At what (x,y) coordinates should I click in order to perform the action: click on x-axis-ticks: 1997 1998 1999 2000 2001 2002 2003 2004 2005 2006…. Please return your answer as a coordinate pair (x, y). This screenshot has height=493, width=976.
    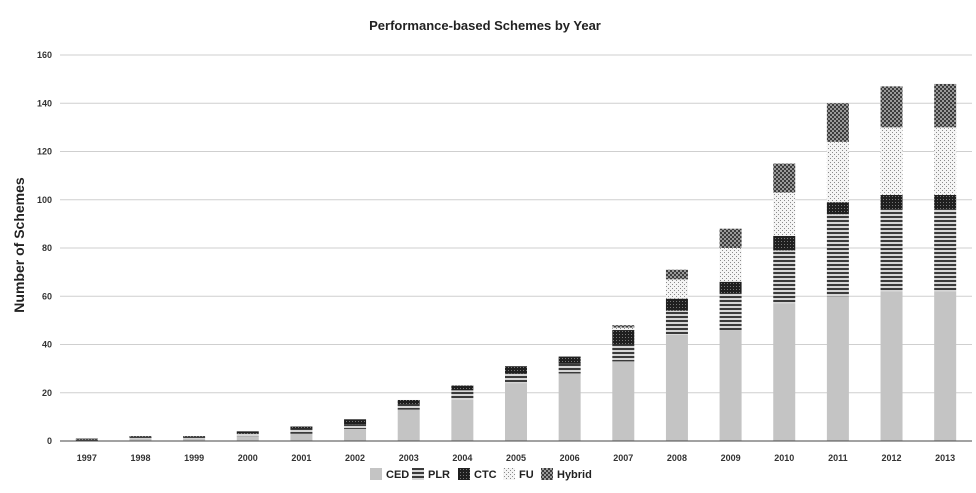
    Looking at the image, I should click on (516, 458).